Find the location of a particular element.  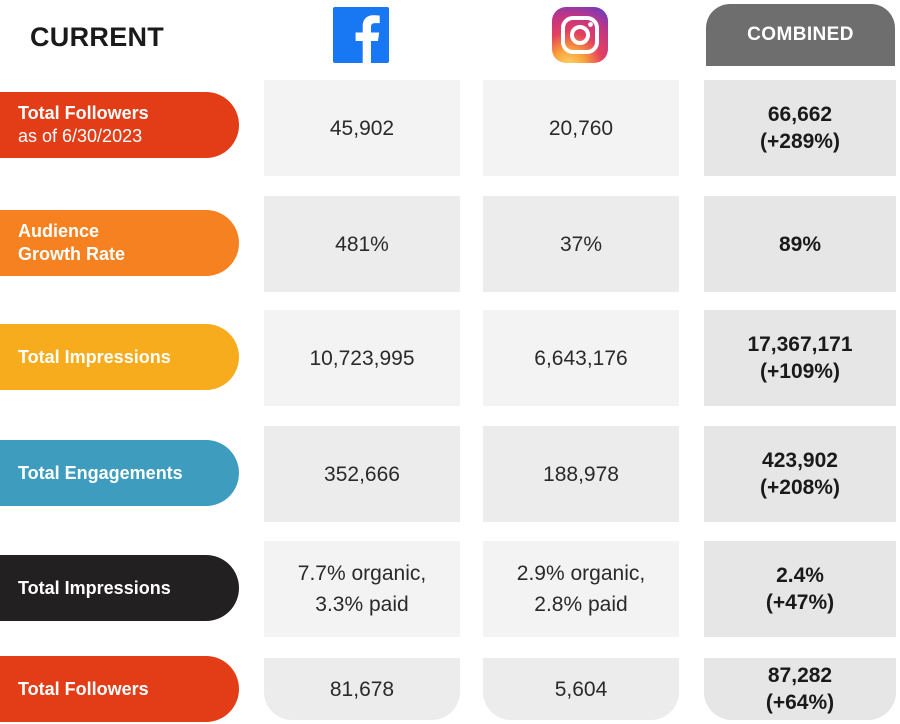

combined-total-impressions-cell: 17,367,171 (+109%) is located at coordinates (800, 358).